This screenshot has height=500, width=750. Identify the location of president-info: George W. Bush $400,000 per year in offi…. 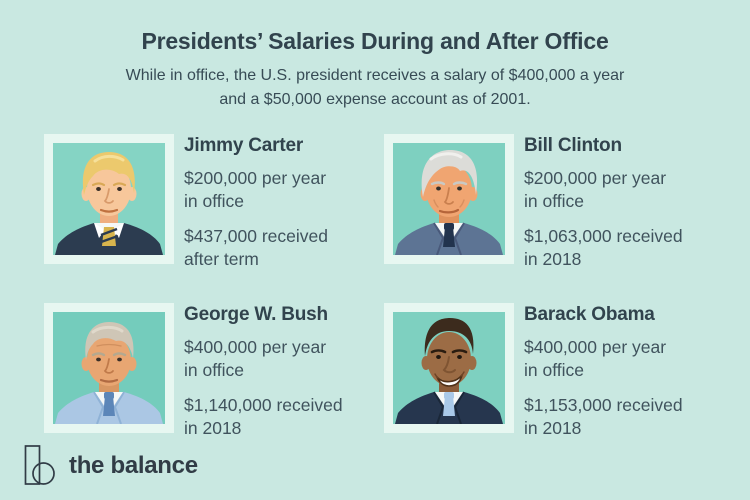
(286, 371).